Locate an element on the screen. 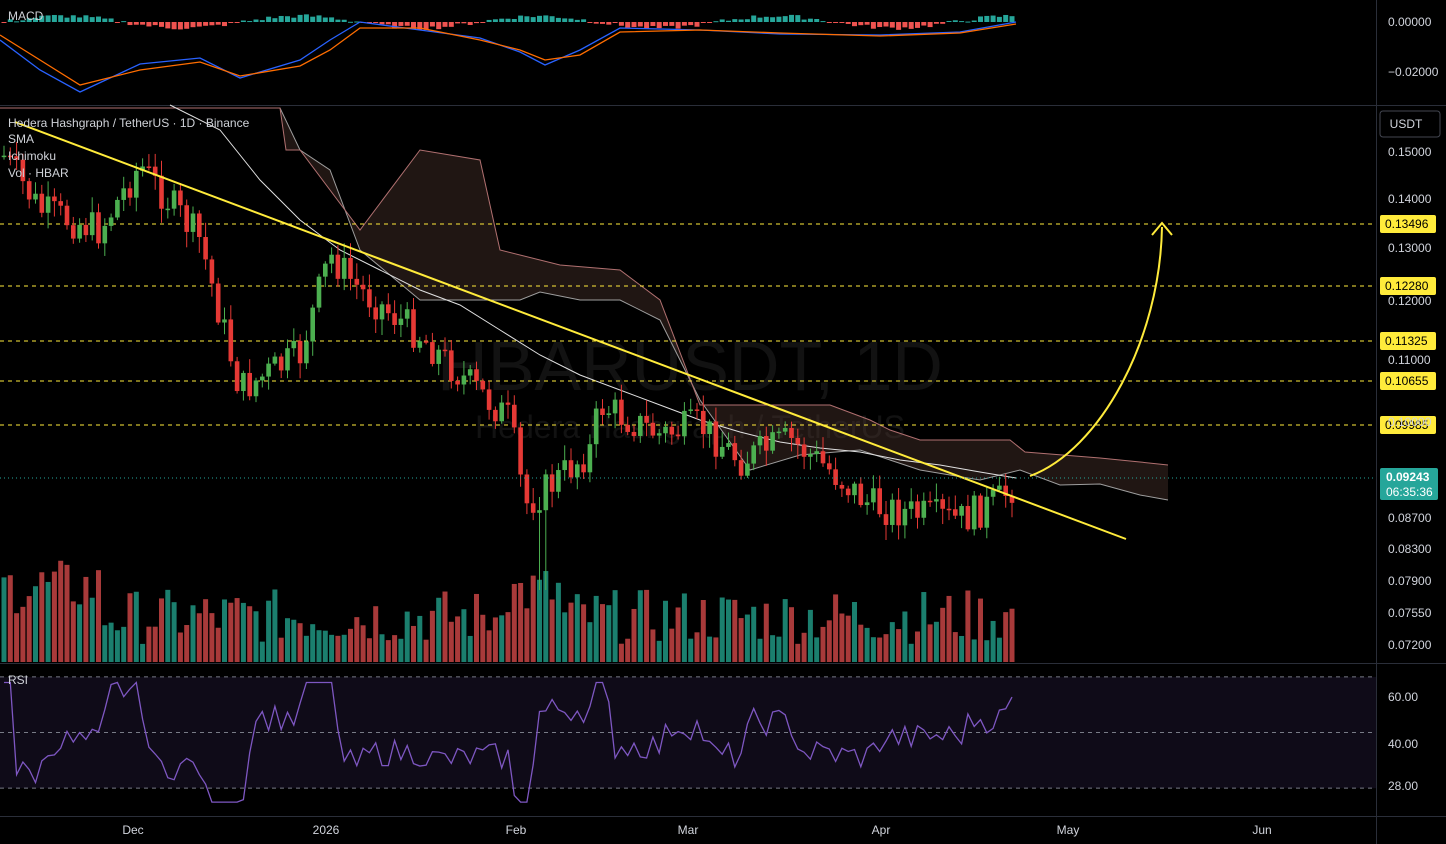  price-tick-label: 0.07200 is located at coordinates (1410, 645).